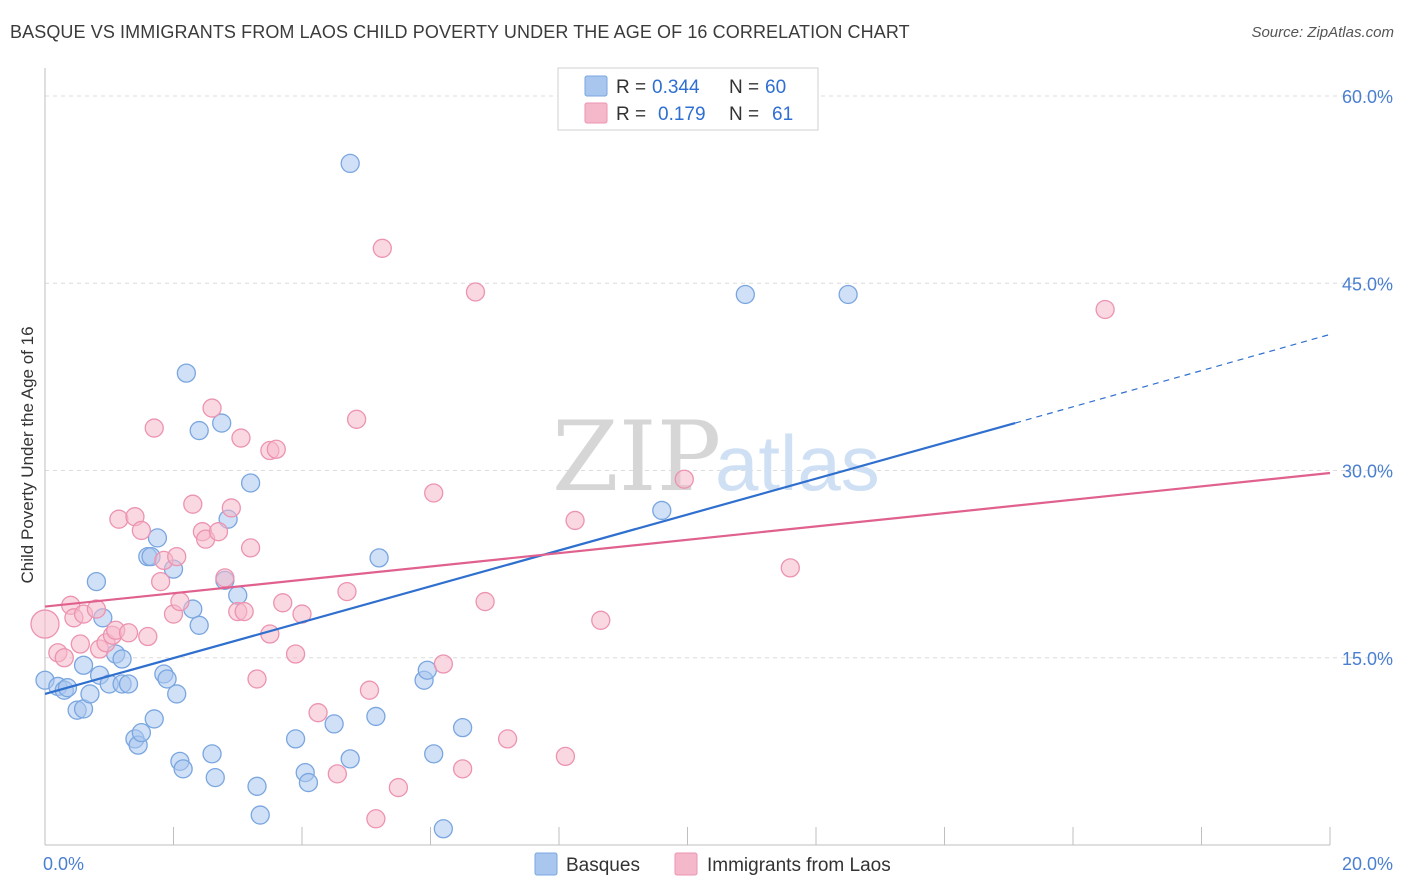  Describe the element at coordinates (27, 454) in the screenshot. I see `y-axis-title: Child Poverty Under the Age of 16` at that location.